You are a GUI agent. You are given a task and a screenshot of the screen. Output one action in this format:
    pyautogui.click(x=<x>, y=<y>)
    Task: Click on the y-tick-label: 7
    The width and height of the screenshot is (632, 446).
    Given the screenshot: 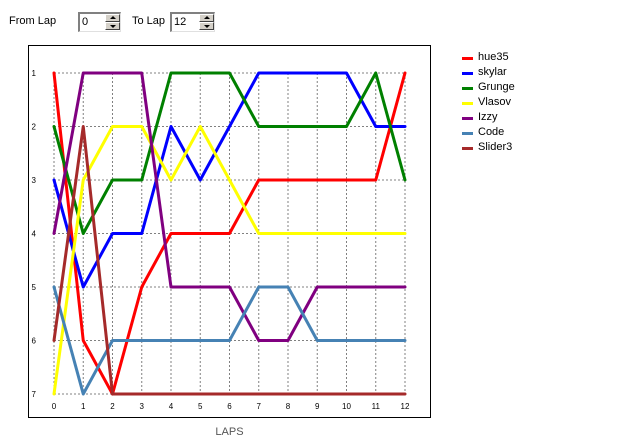 What is the action you would take?
    pyautogui.click(x=34, y=394)
    